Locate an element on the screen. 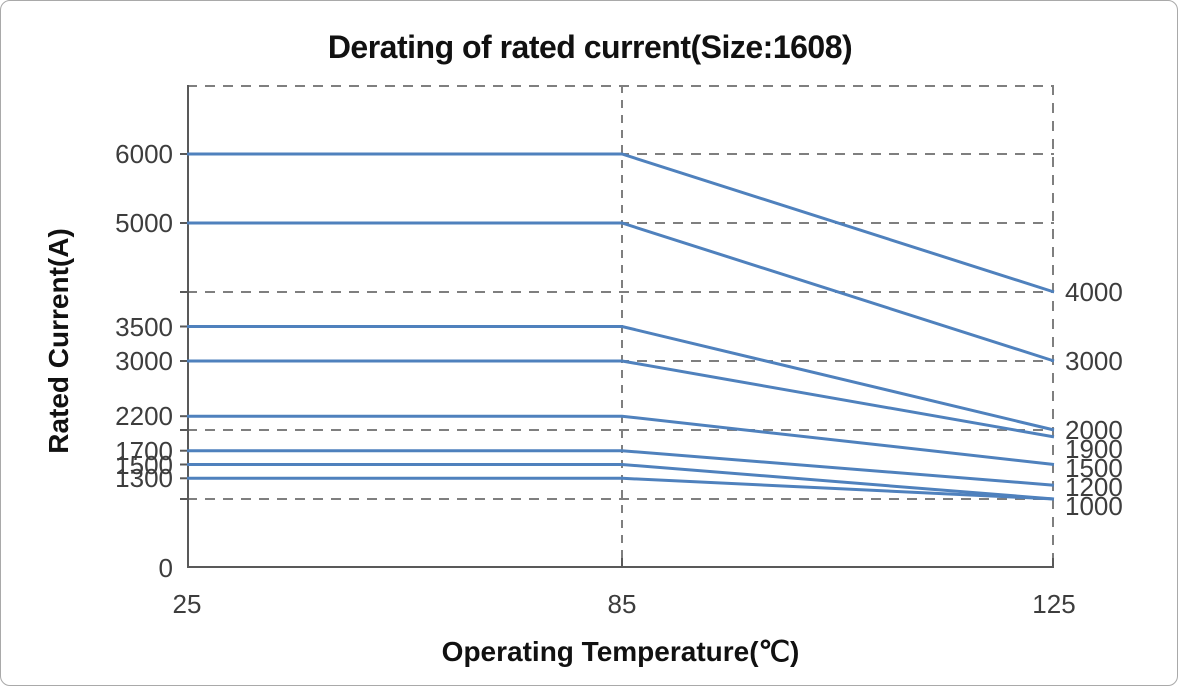 This screenshot has width=1178, height=686. x-axis-title: Operating Temperature(℃) is located at coordinates (620, 651).